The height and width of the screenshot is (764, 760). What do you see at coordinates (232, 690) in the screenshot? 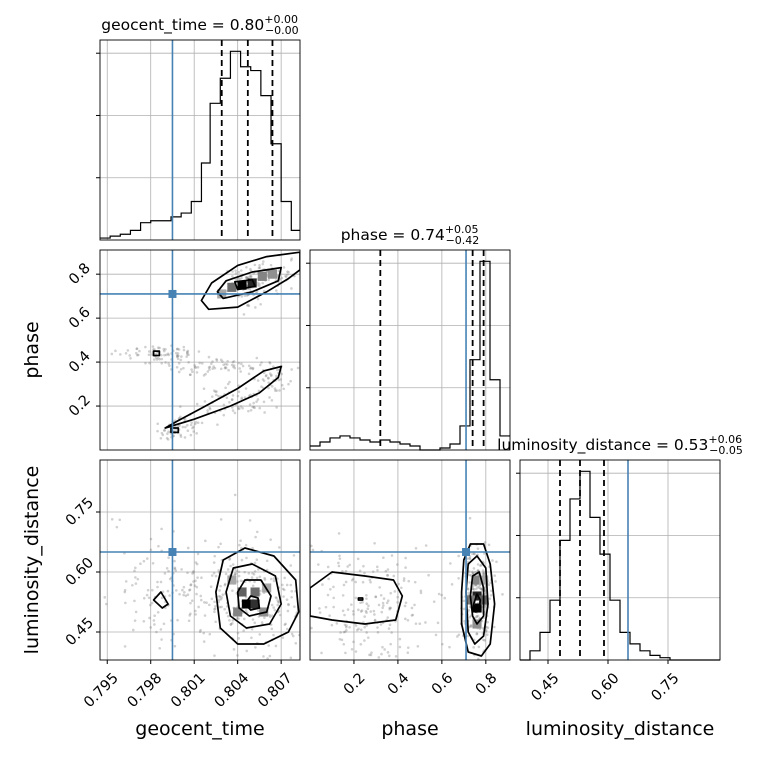
I see `x-tick-label-geocent_time: 0.804` at bounding box center [232, 690].